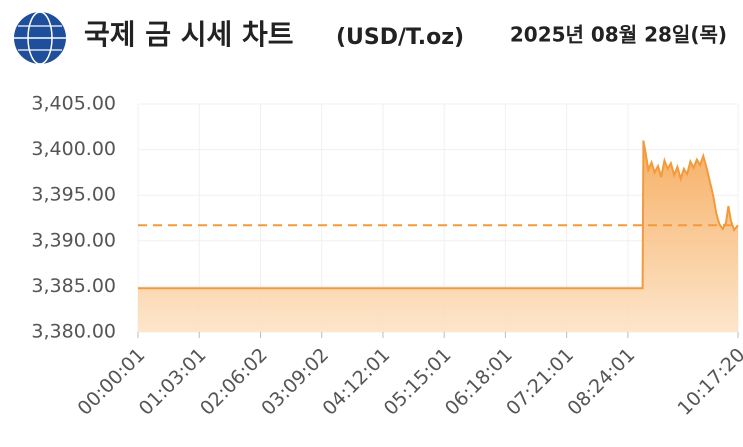  Describe the element at coordinates (618, 35) in the screenshot. I see `date-label: 2025년 08월 28일(목)` at that location.